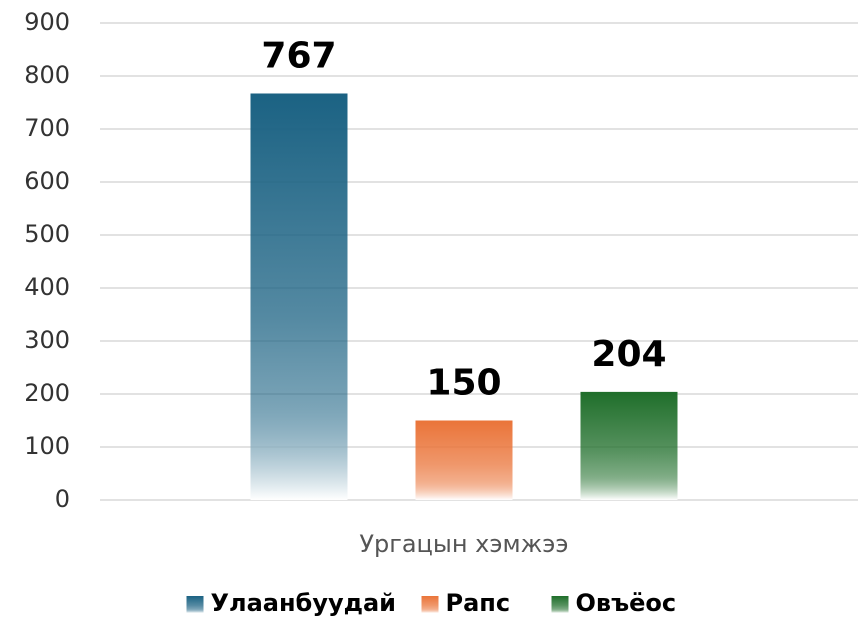  Describe the element at coordinates (62, 499) in the screenshot. I see `y-tick-label: 0` at that location.